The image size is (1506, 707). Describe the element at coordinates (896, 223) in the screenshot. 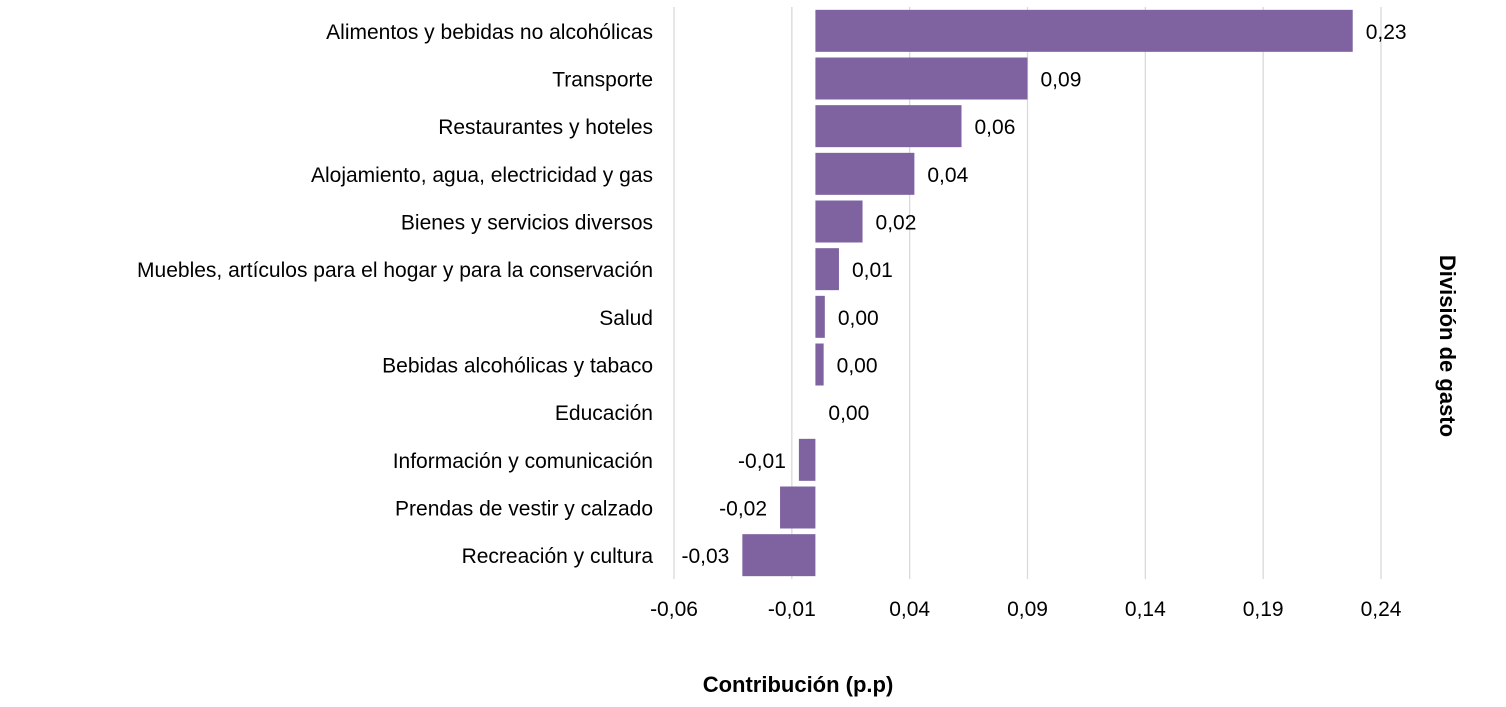

I see `data-label: 0,02` at that location.